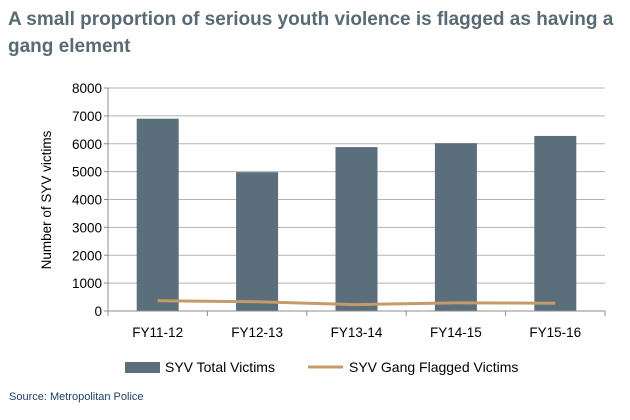 Image resolution: width=630 pixels, height=420 pixels. I want to click on y-tick-label: 7000, so click(87, 116).